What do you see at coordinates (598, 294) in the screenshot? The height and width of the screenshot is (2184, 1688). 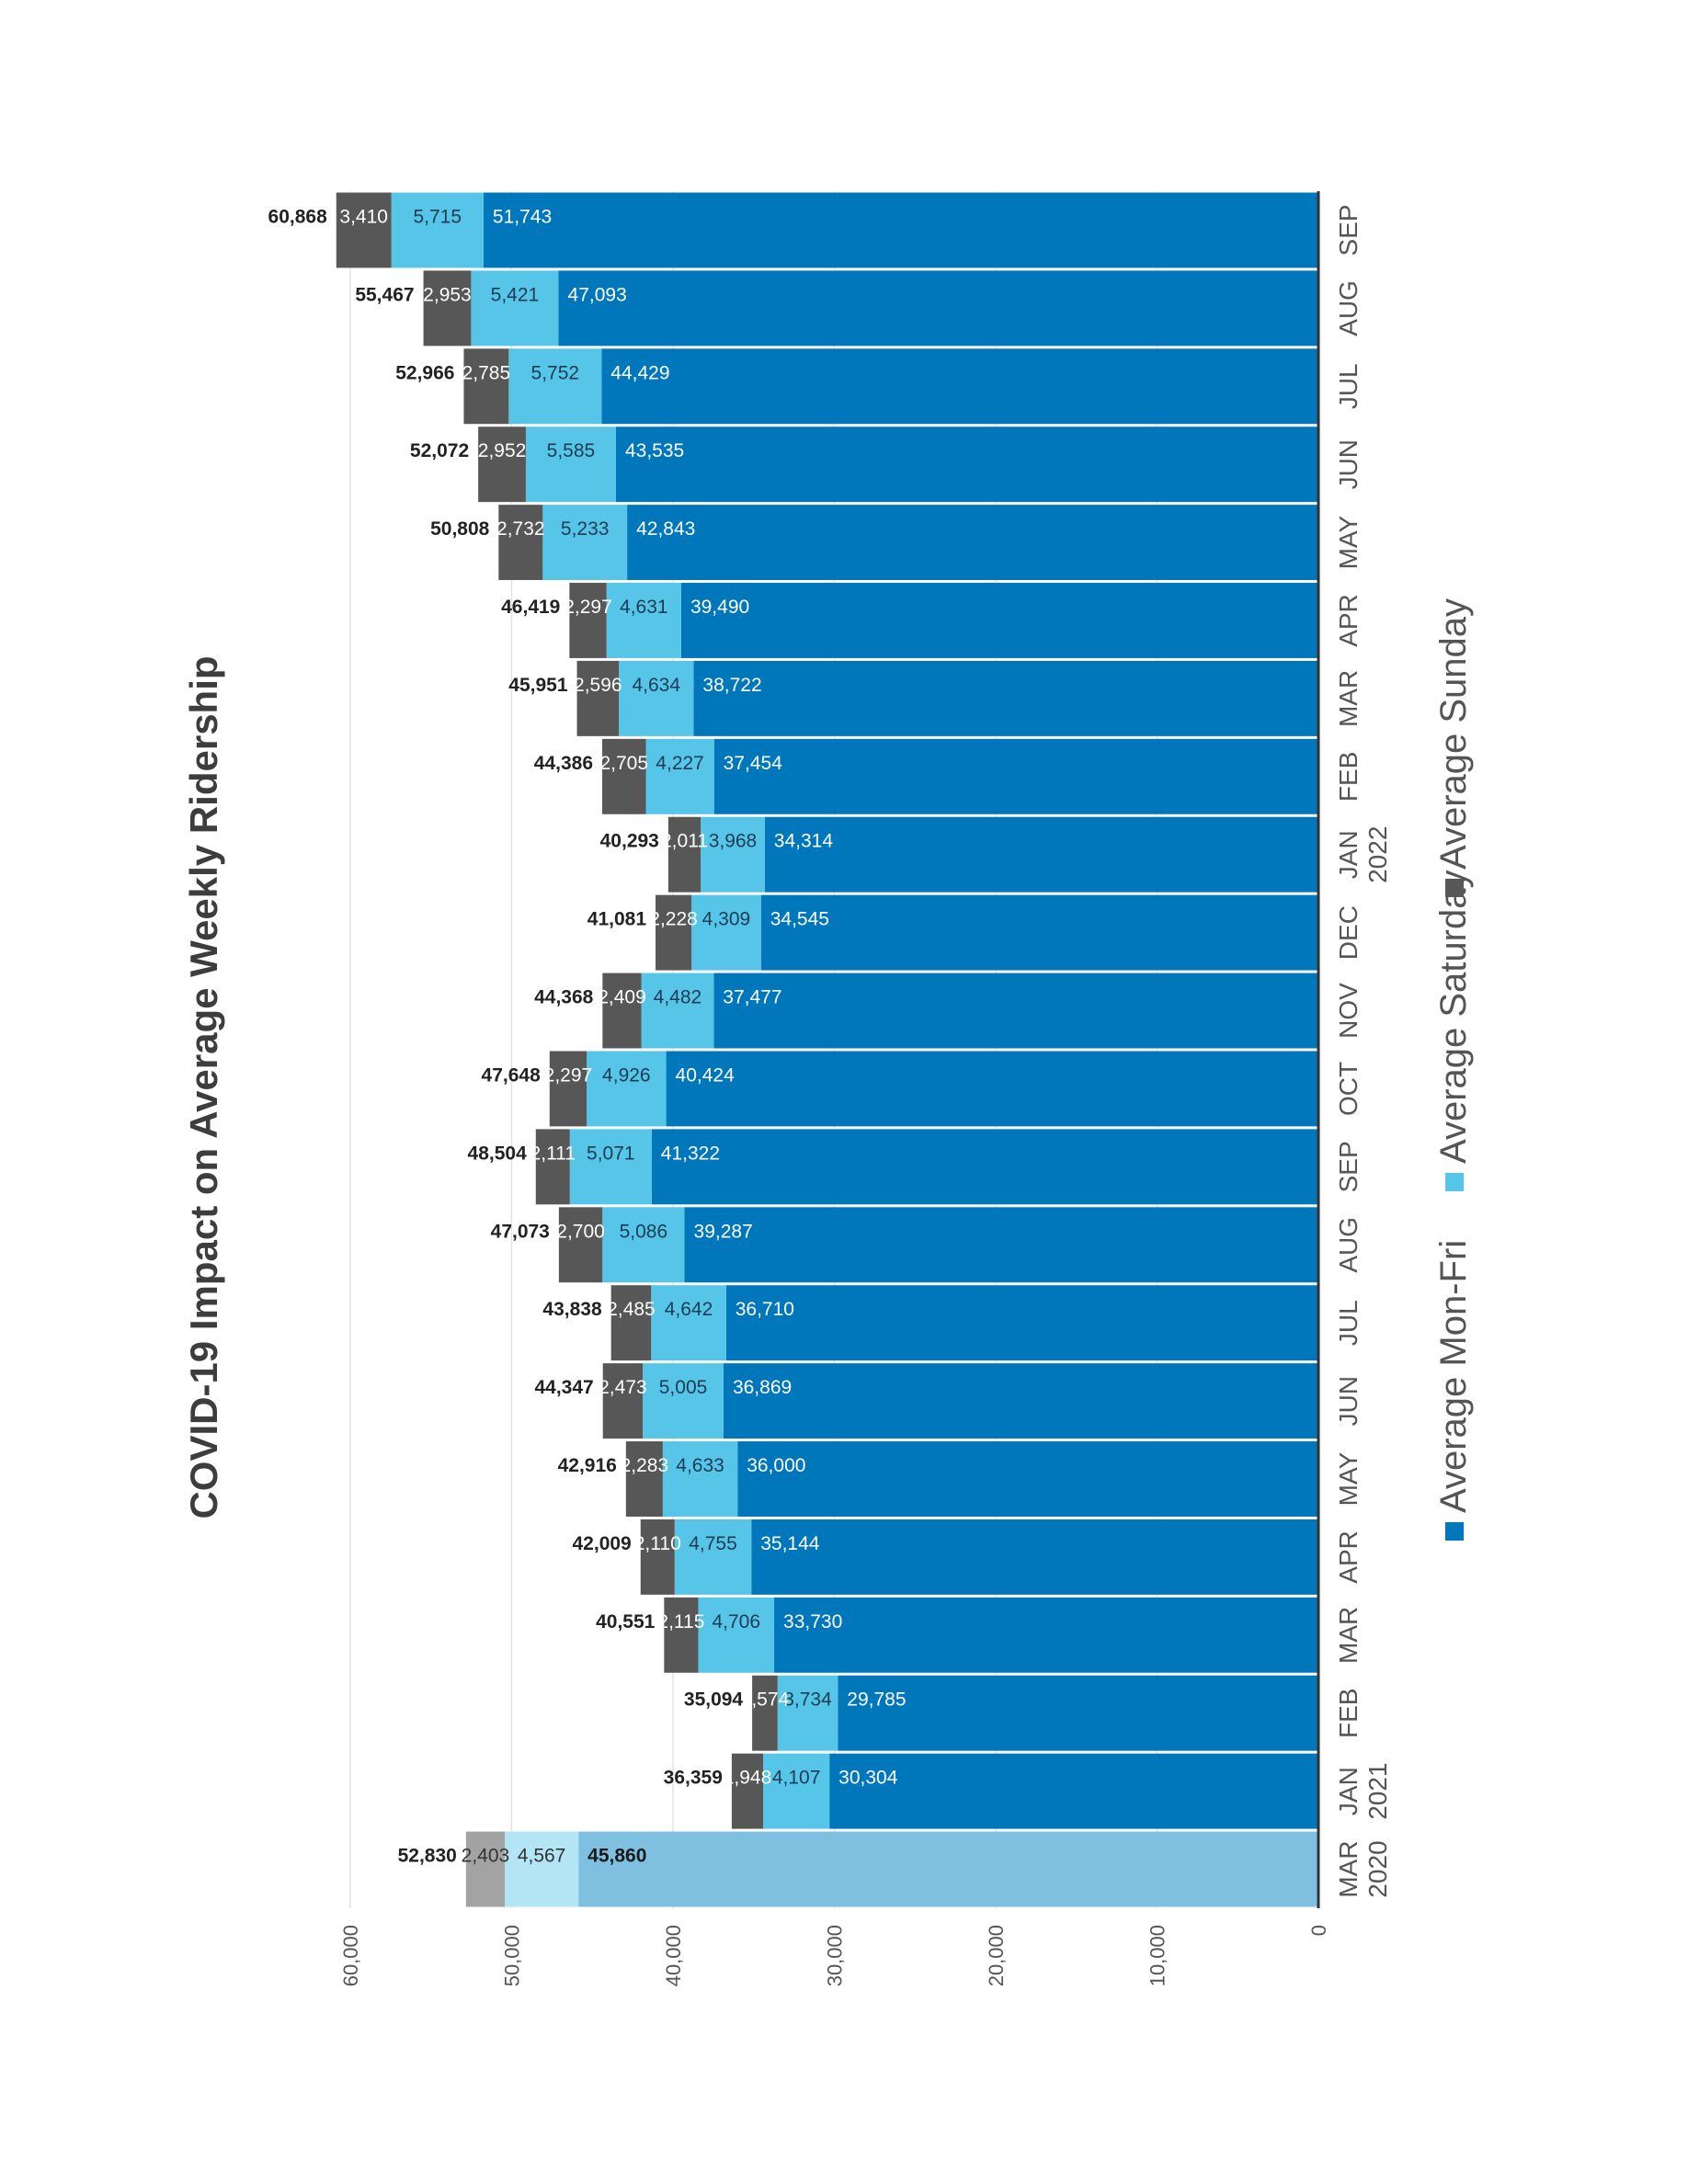 I see `segment-label-monfri: 47,093` at bounding box center [598, 294].